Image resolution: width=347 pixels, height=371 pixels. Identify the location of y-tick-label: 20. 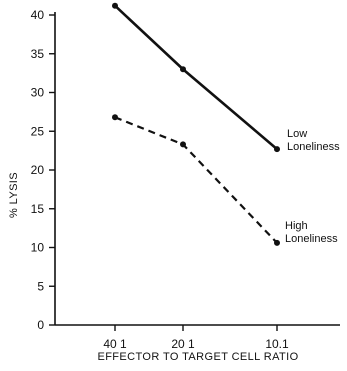
(38, 170).